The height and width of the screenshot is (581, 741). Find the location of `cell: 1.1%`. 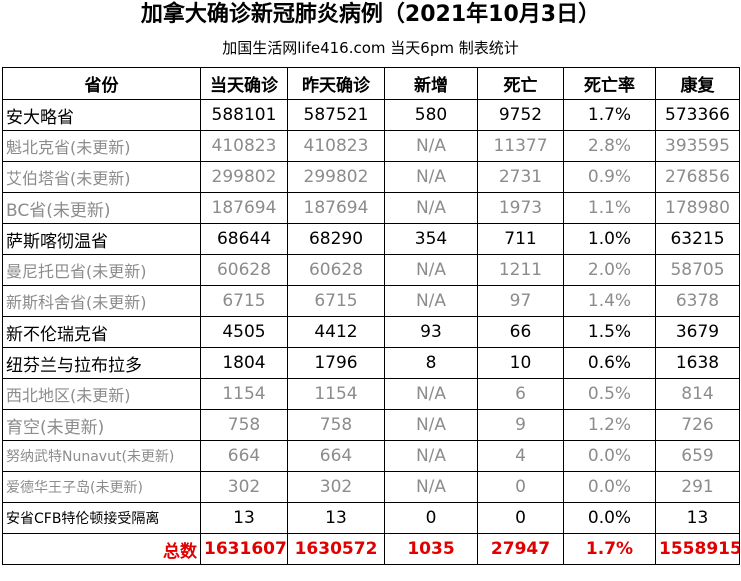

cell: 1.1% is located at coordinates (609, 208).